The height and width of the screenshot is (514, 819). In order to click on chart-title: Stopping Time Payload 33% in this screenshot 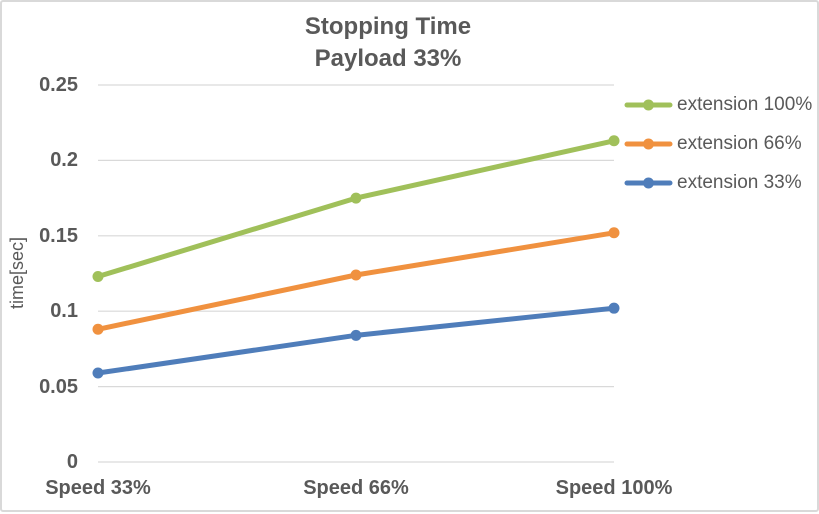, I will do `click(388, 43)`.